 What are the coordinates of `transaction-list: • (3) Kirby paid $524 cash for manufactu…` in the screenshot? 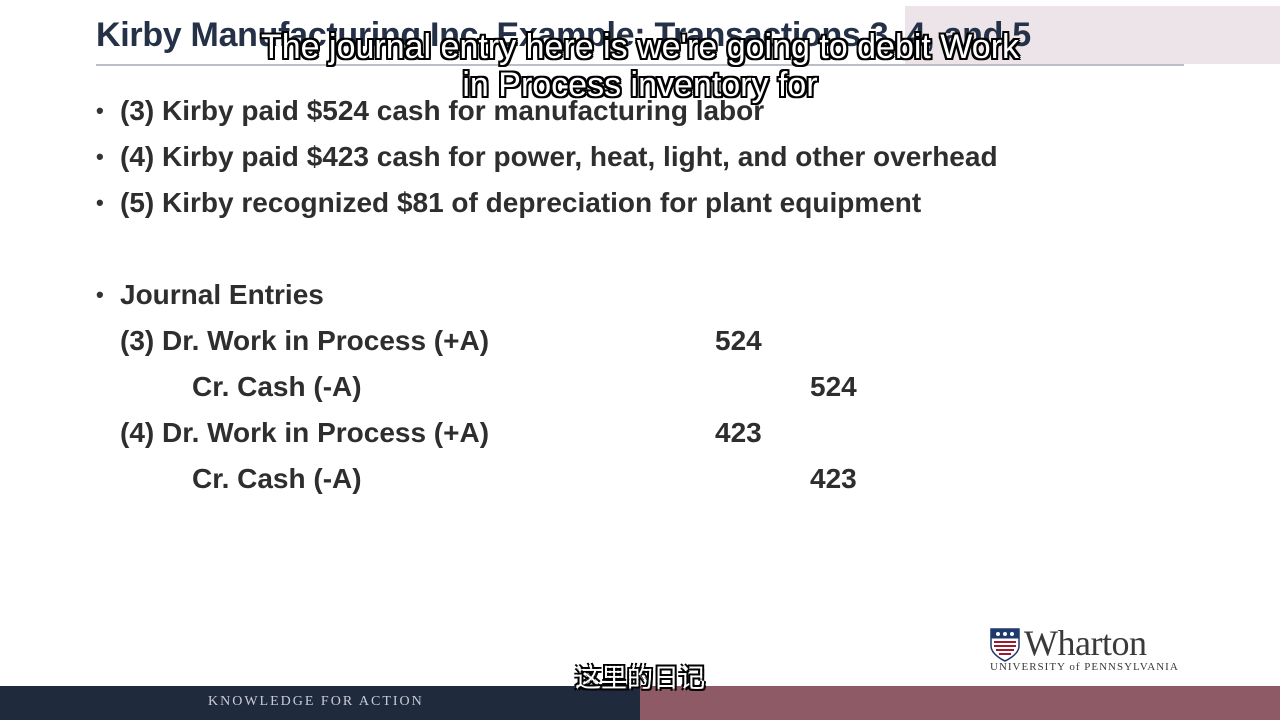 It's located at (547, 157).